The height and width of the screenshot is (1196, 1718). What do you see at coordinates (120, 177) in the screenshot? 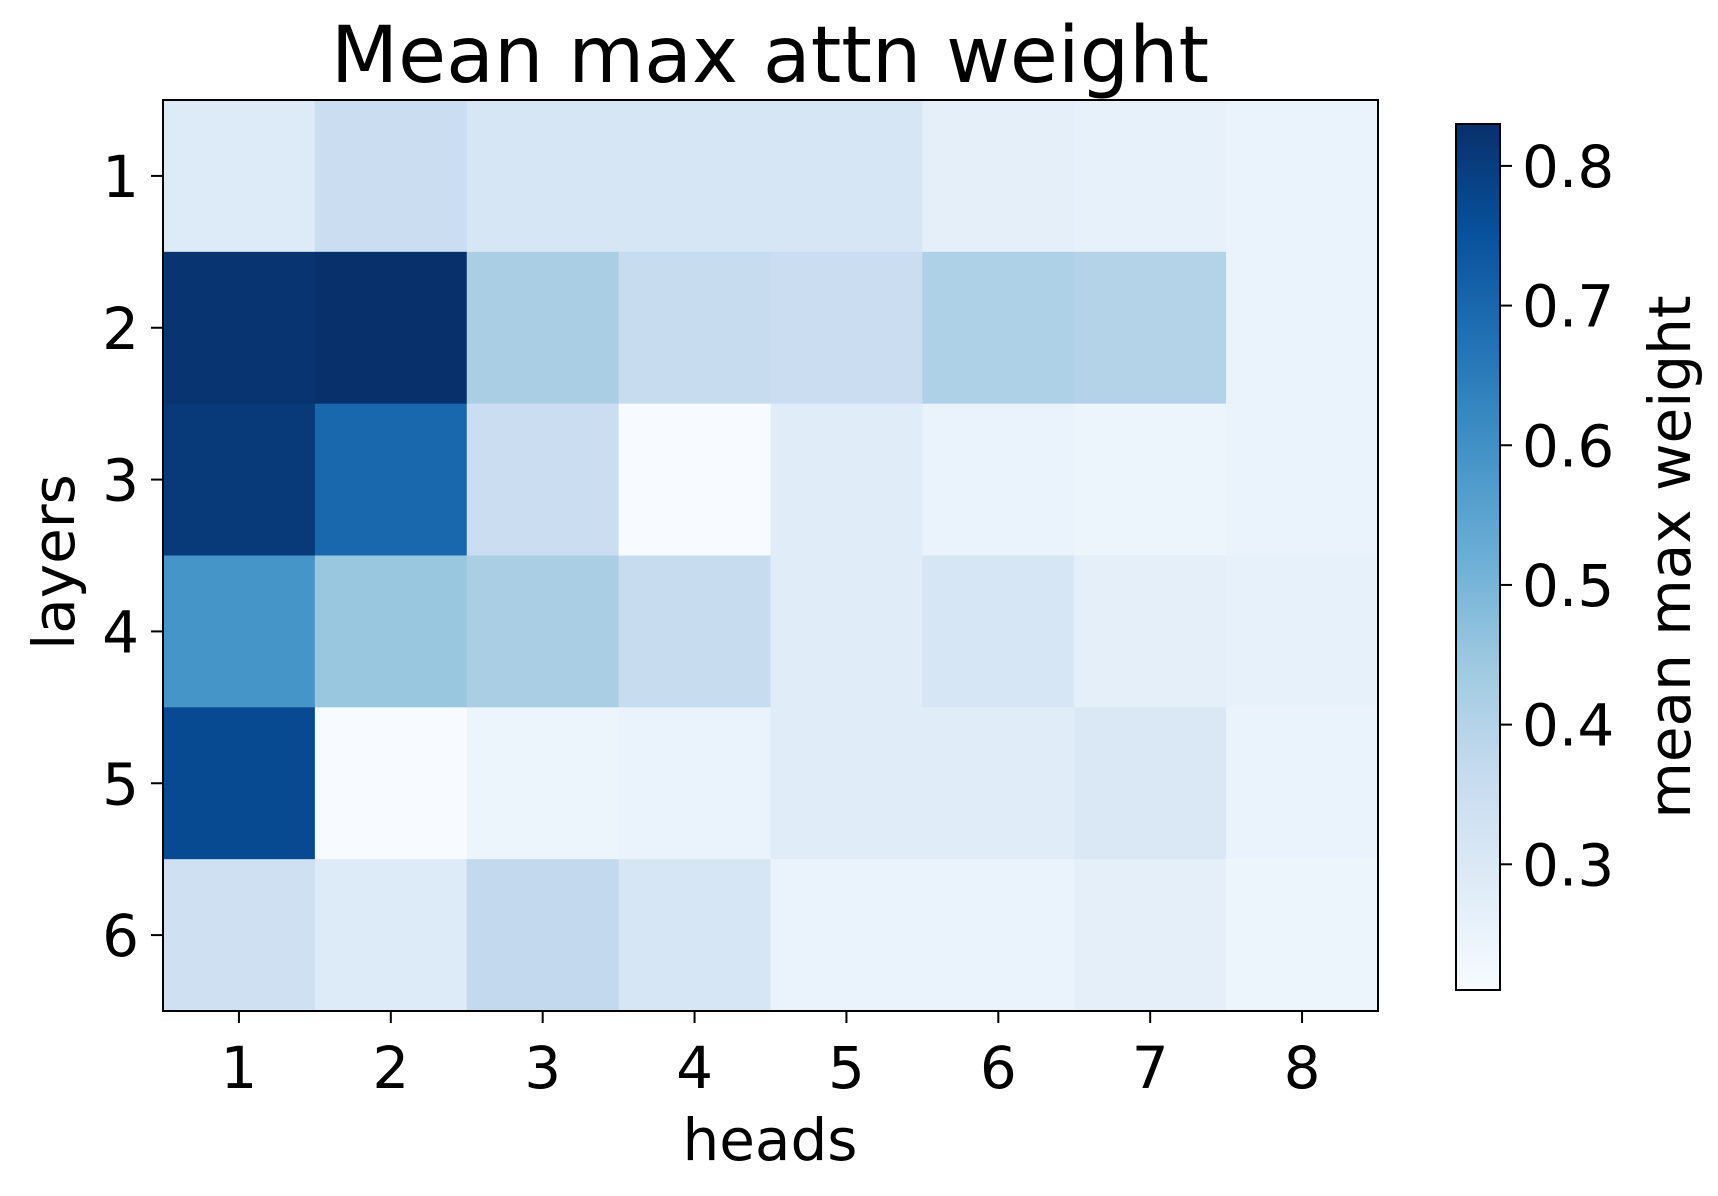
I see `y-tick-label: 1` at bounding box center [120, 177].